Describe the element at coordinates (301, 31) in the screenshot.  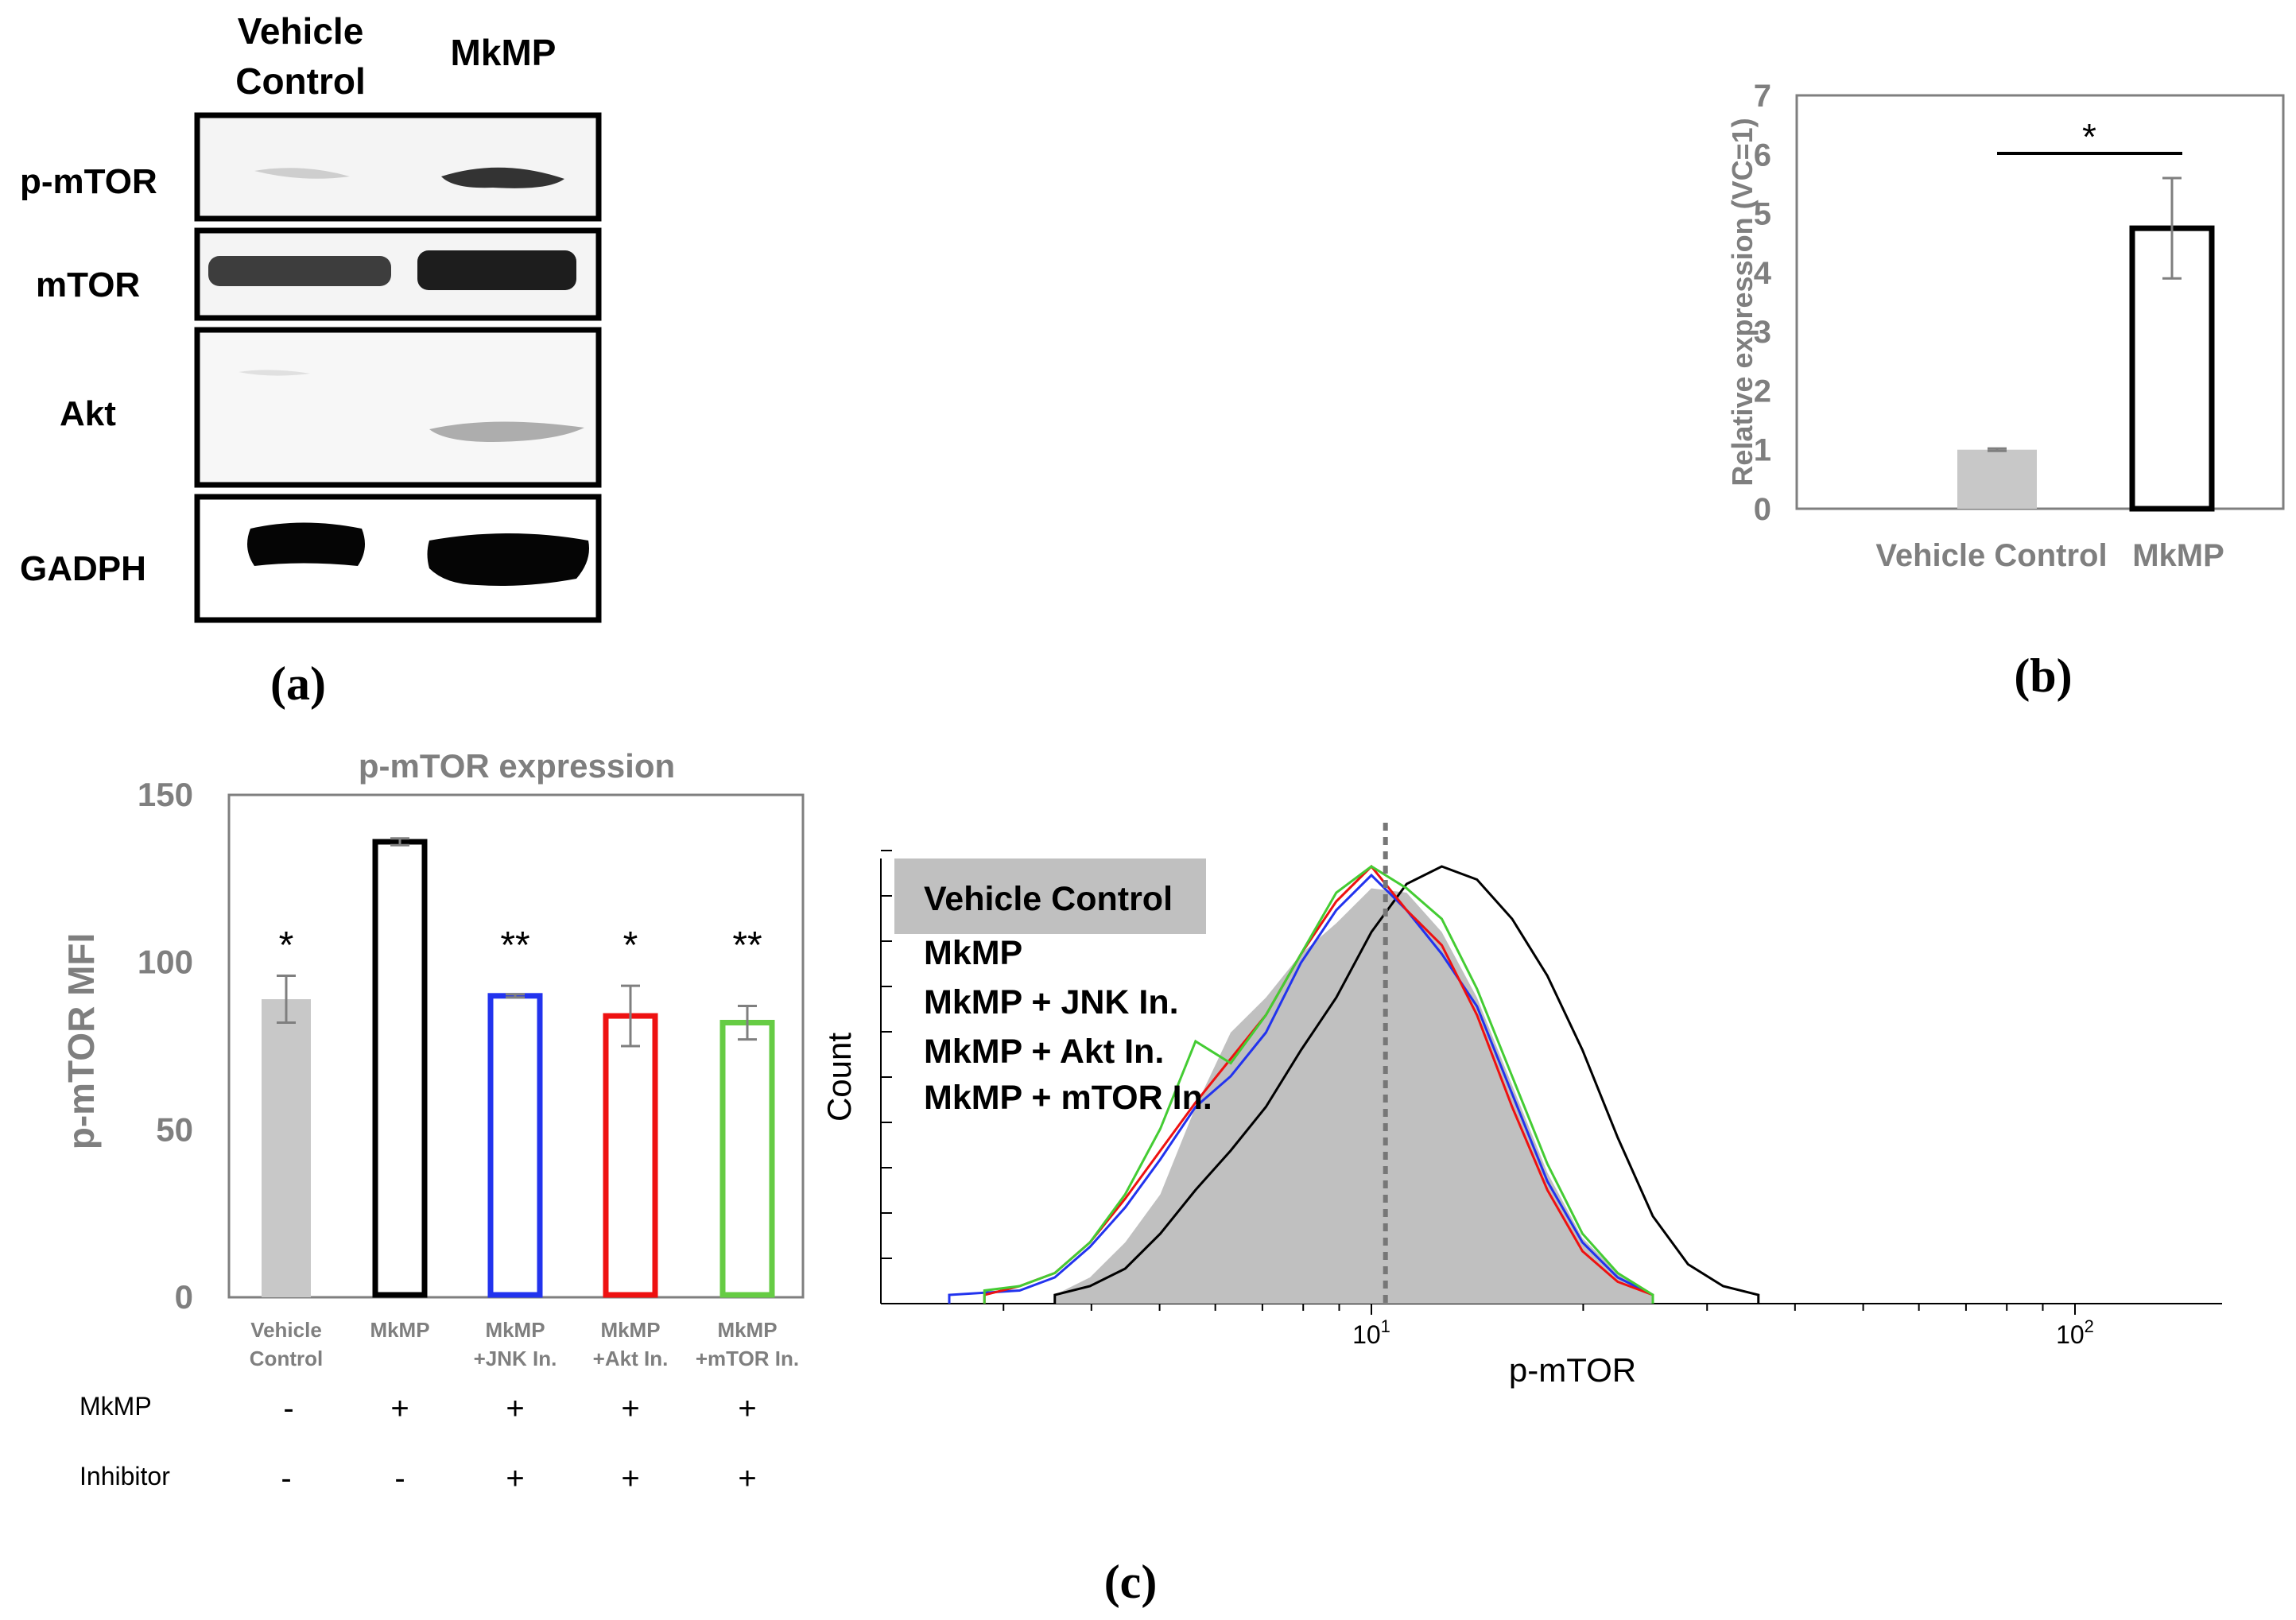
I see `lane-label-vehicle-line1: Vehicle` at that location.